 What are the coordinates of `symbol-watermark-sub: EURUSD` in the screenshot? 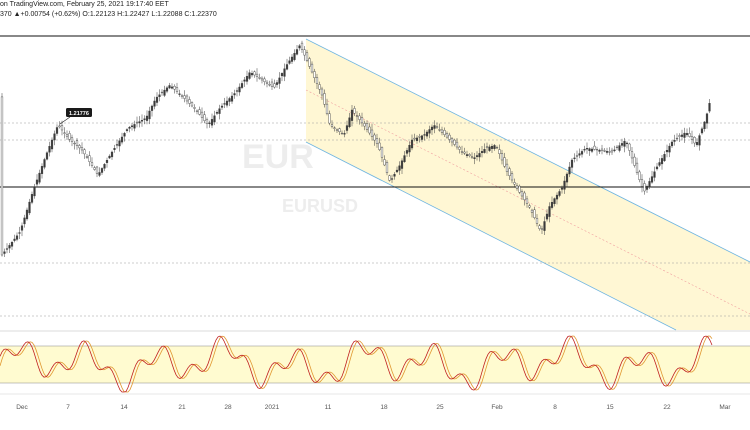 It's located at (320, 206).